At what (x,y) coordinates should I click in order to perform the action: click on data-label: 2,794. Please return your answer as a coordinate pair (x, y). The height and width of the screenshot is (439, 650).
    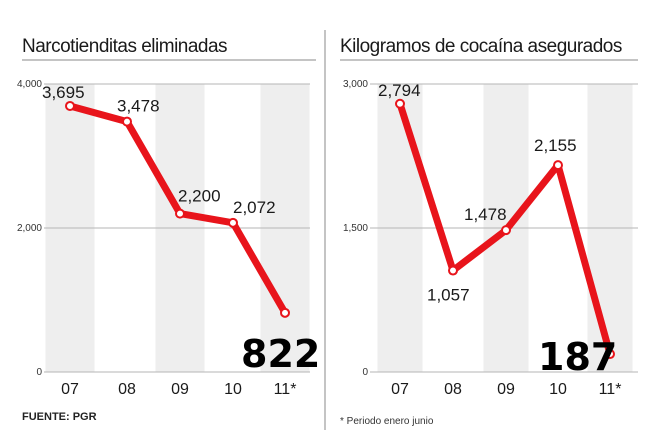
    Looking at the image, I should click on (399, 90).